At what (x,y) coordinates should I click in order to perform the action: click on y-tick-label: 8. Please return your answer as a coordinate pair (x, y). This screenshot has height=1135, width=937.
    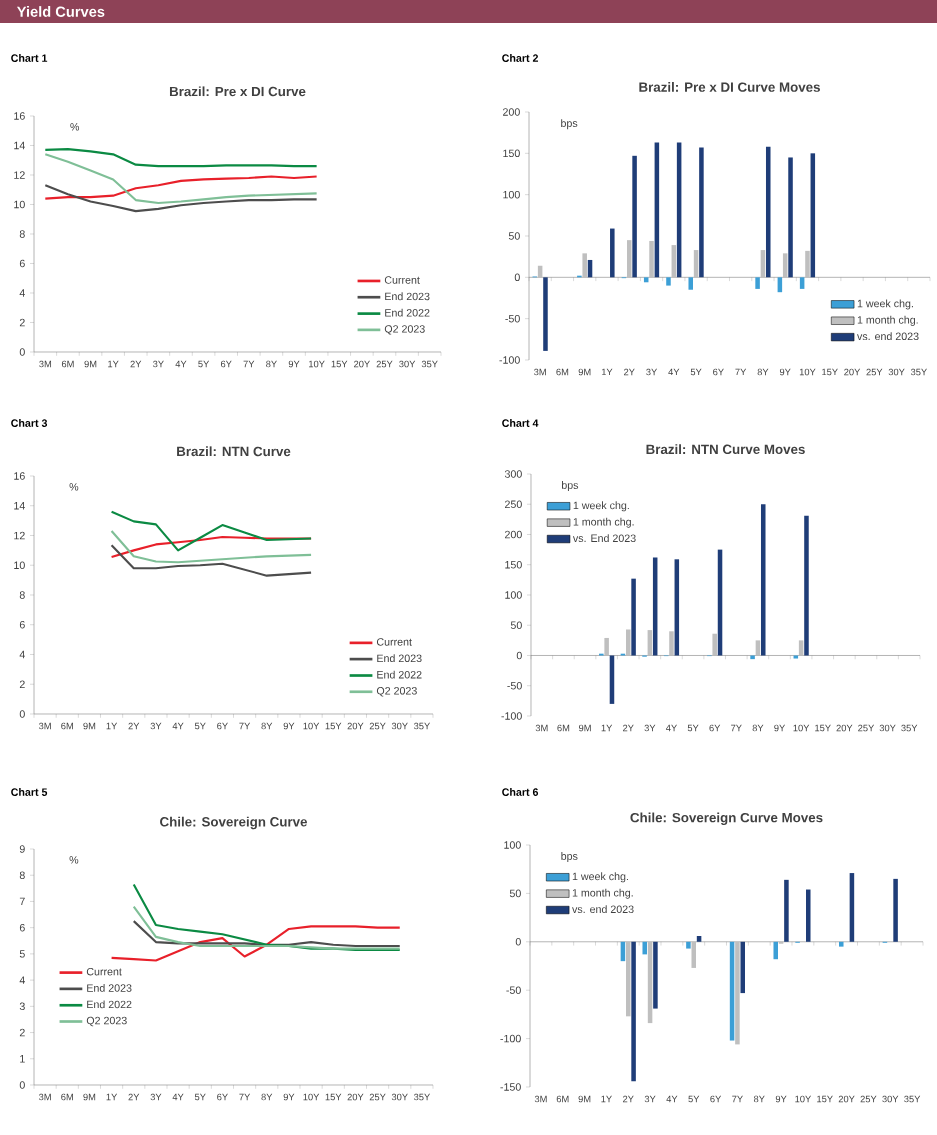
    Looking at the image, I should click on (22, 595).